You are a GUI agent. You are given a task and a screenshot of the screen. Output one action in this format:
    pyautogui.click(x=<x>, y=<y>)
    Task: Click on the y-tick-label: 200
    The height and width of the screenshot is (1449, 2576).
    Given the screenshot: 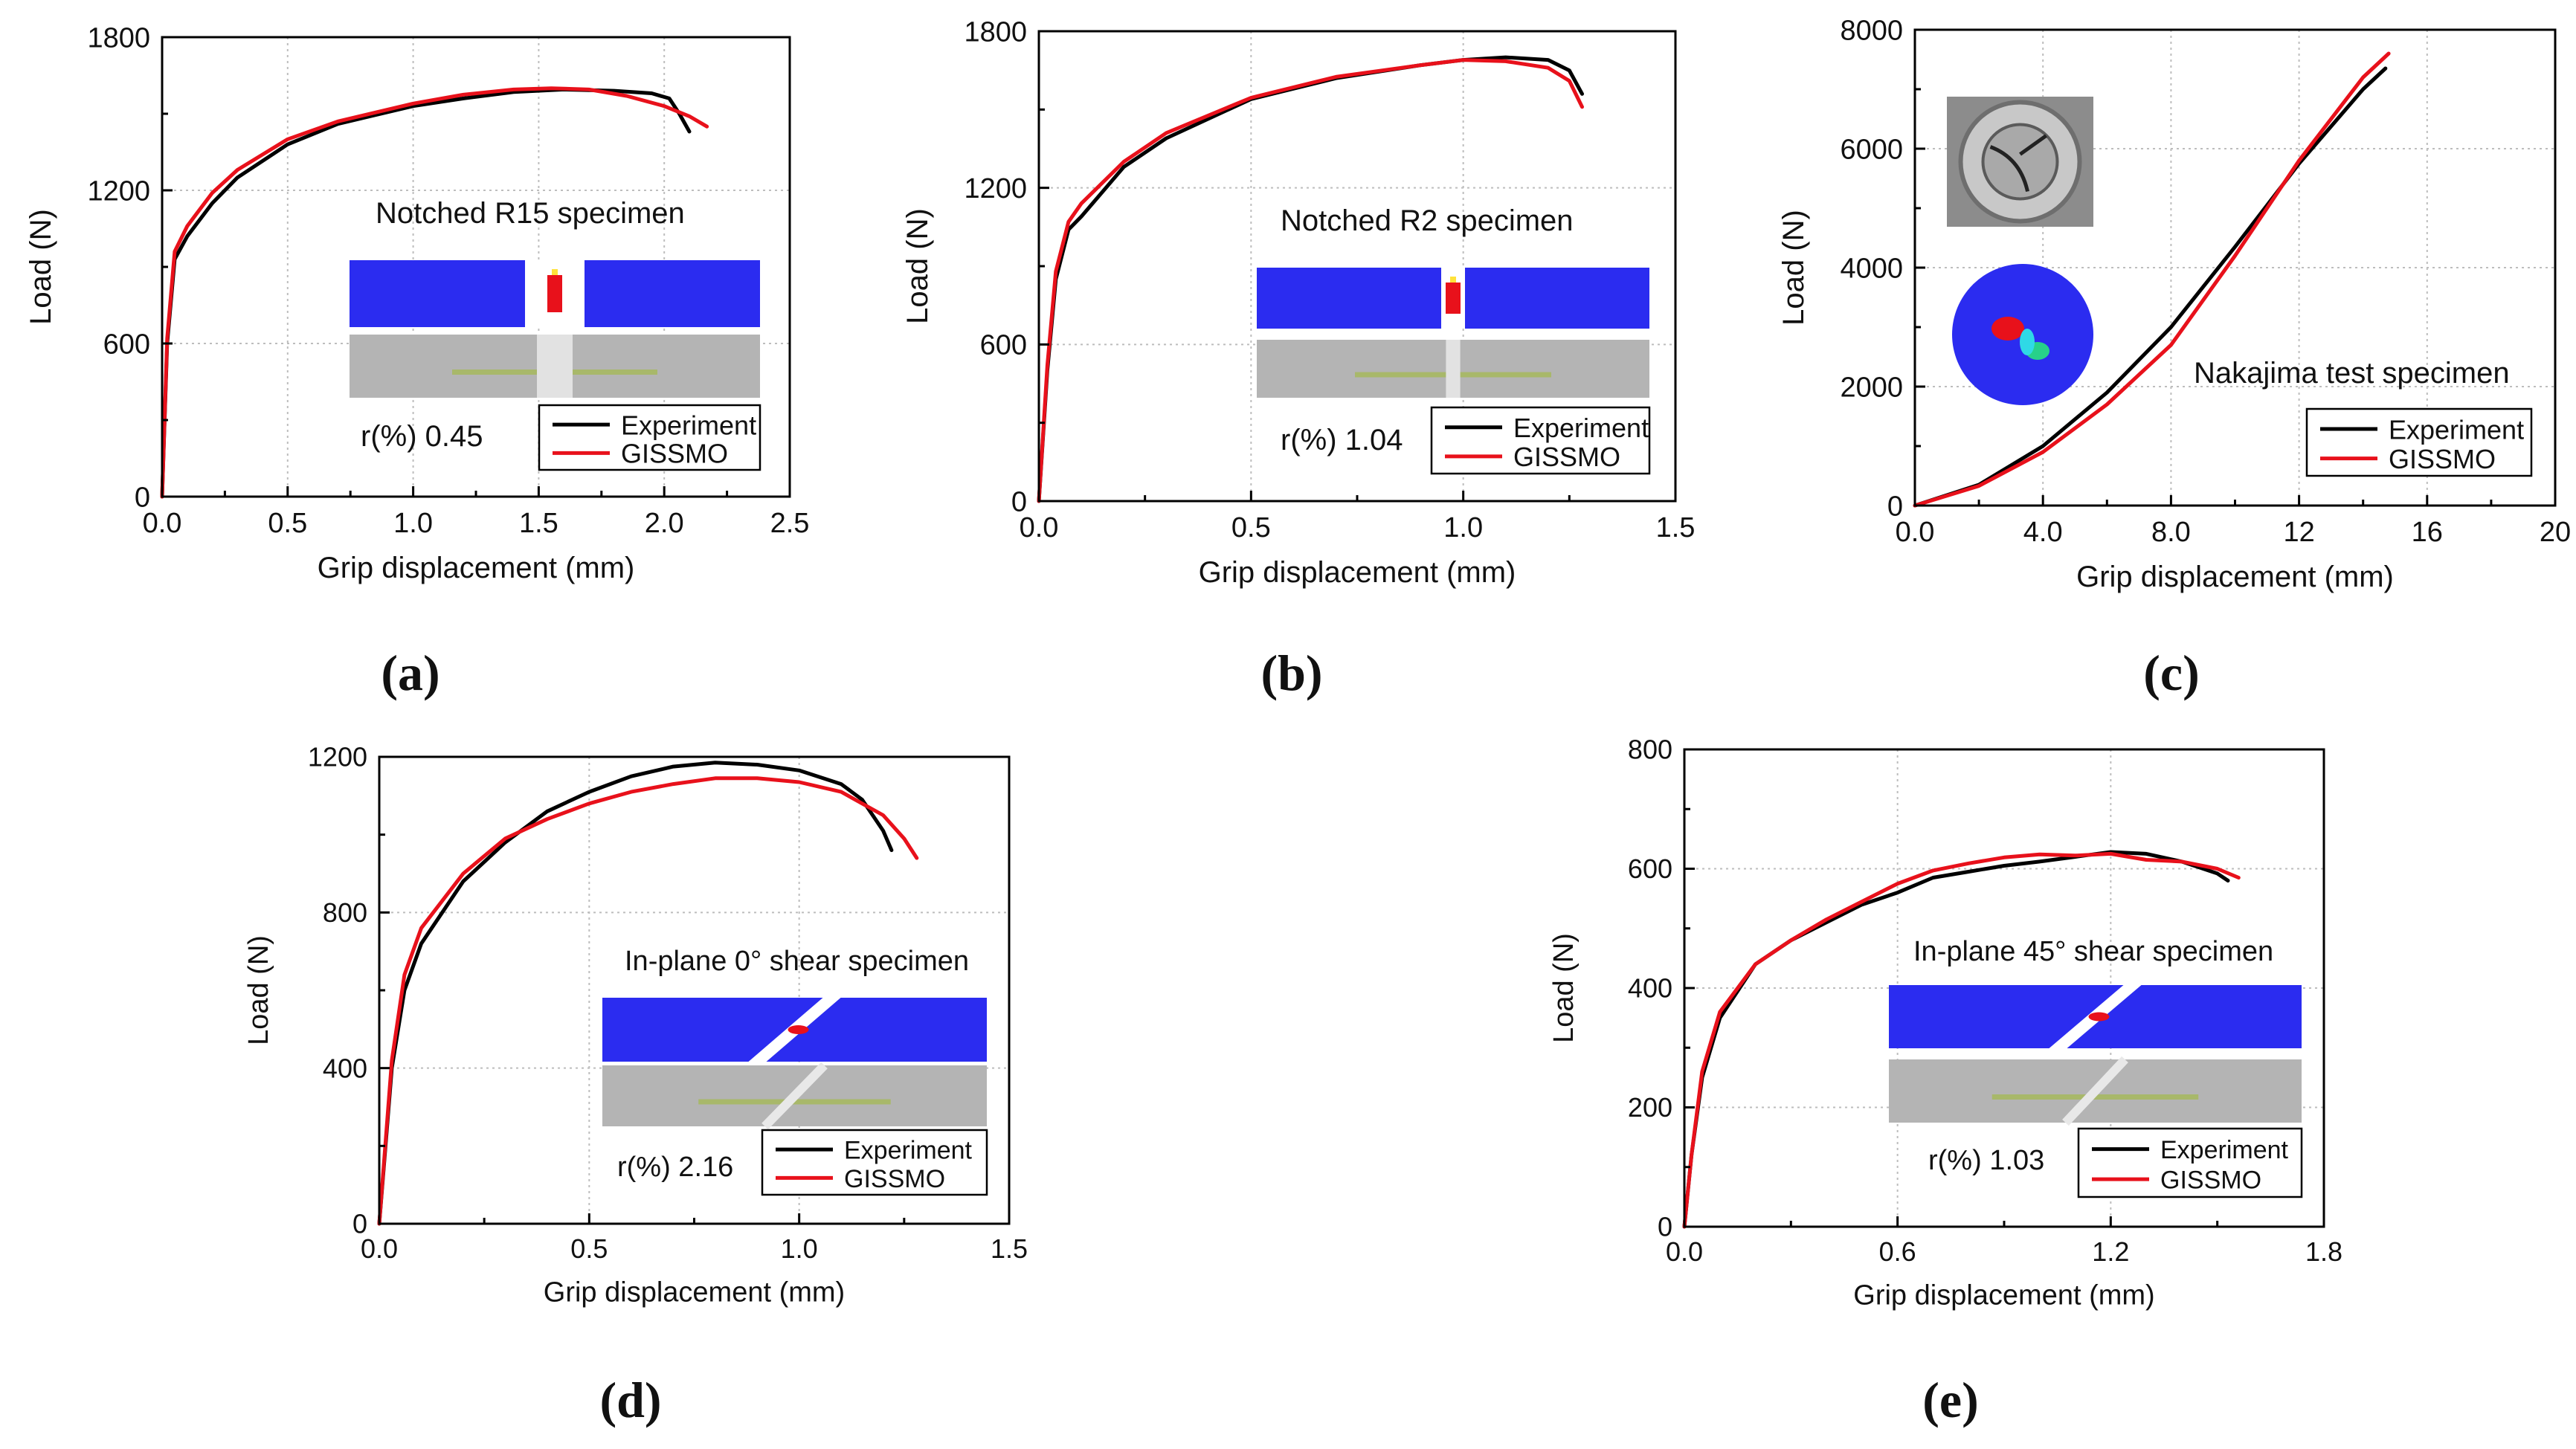 What is the action you would take?
    pyautogui.click(x=1650, y=1107)
    